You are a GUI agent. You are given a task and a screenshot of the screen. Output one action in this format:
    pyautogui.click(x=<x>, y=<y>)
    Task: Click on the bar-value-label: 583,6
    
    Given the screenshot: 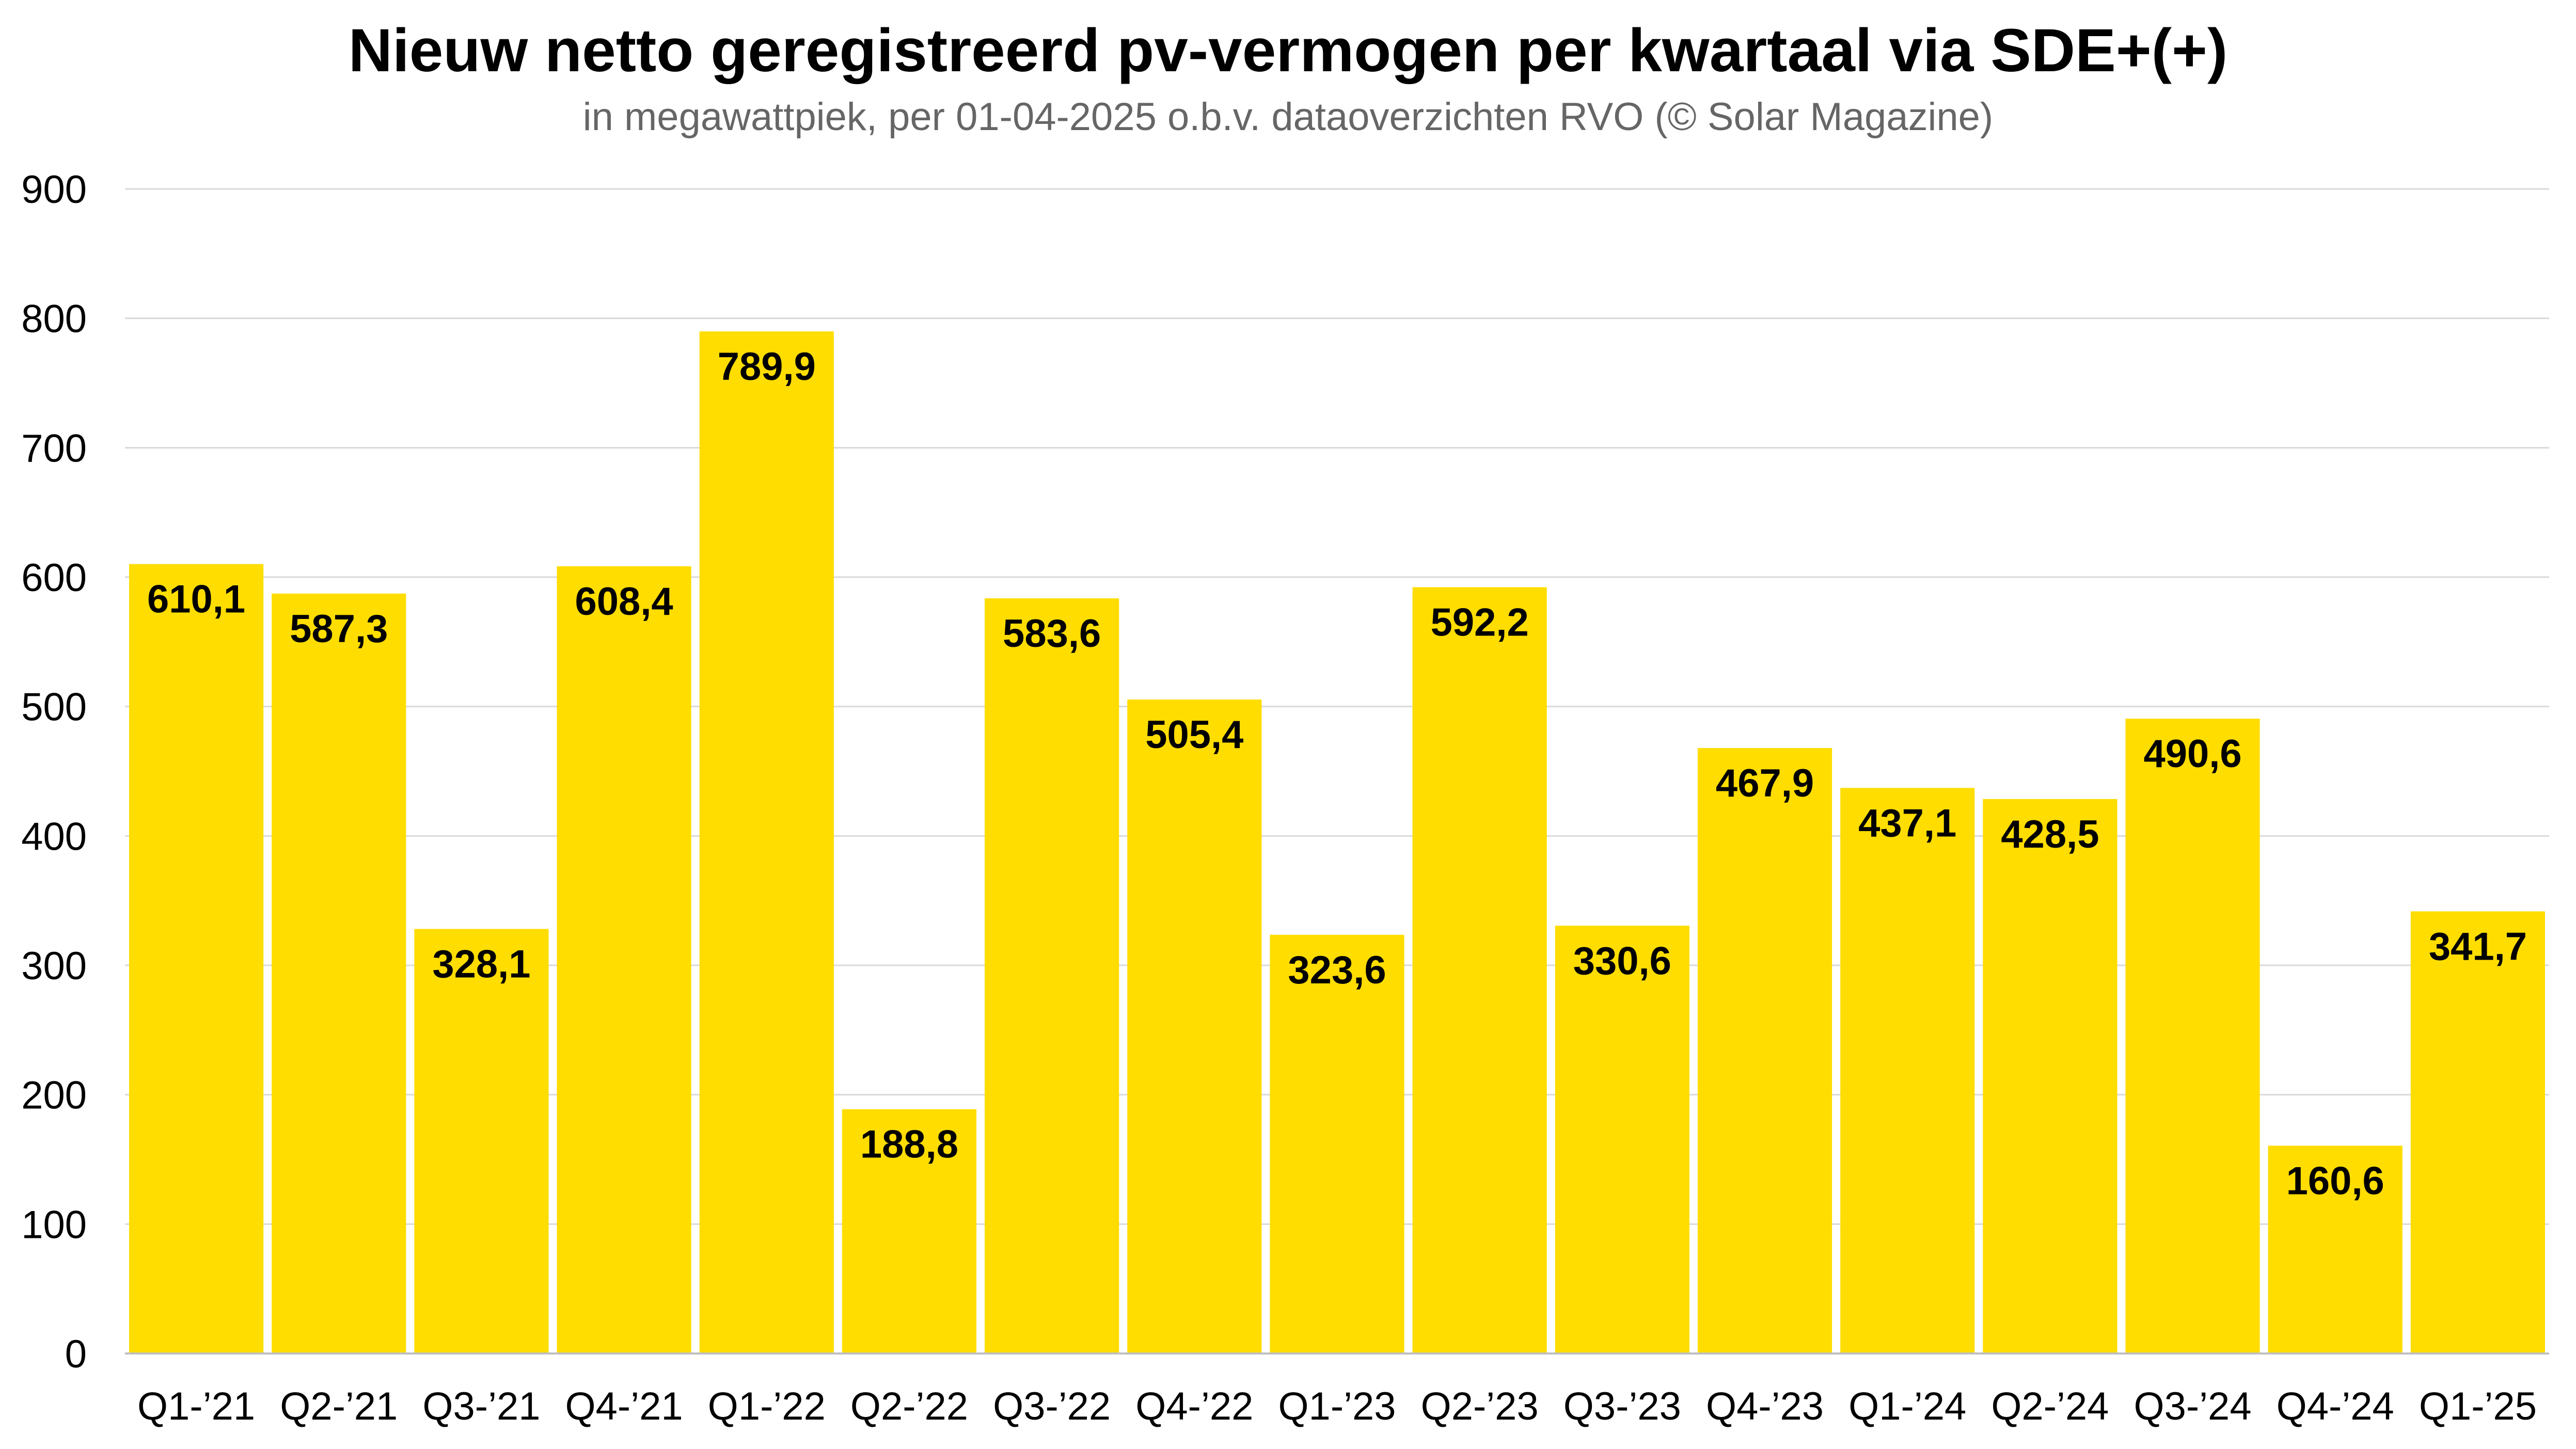 What is the action you would take?
    pyautogui.click(x=1052, y=634)
    